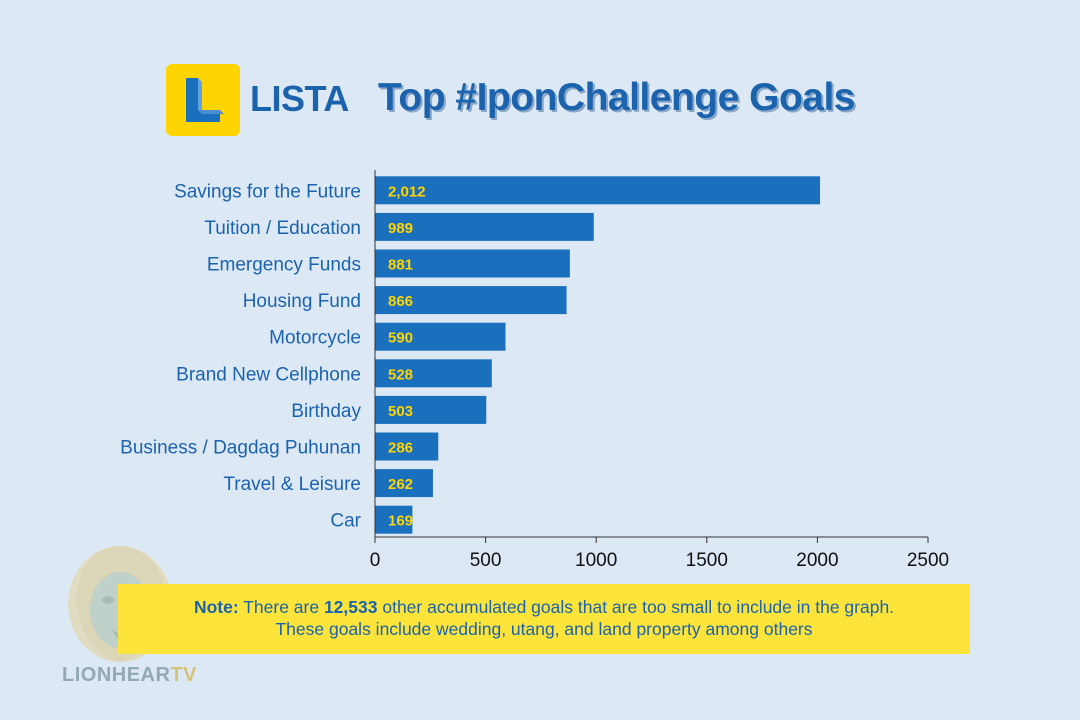 The image size is (1080, 720). What do you see at coordinates (326, 411) in the screenshot?
I see `category-label: Birthday` at bounding box center [326, 411].